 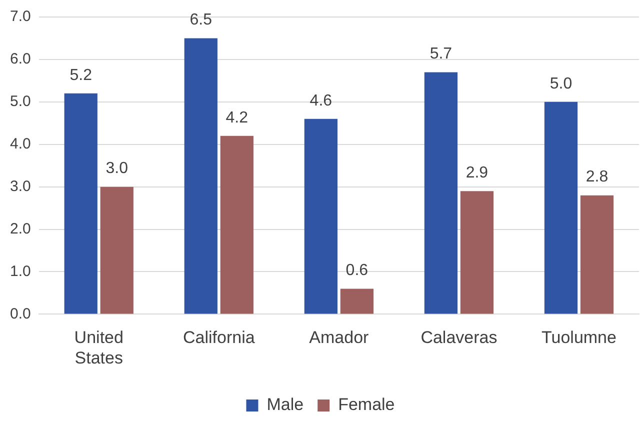 What do you see at coordinates (561, 83) in the screenshot?
I see `data-label: 5.0` at bounding box center [561, 83].